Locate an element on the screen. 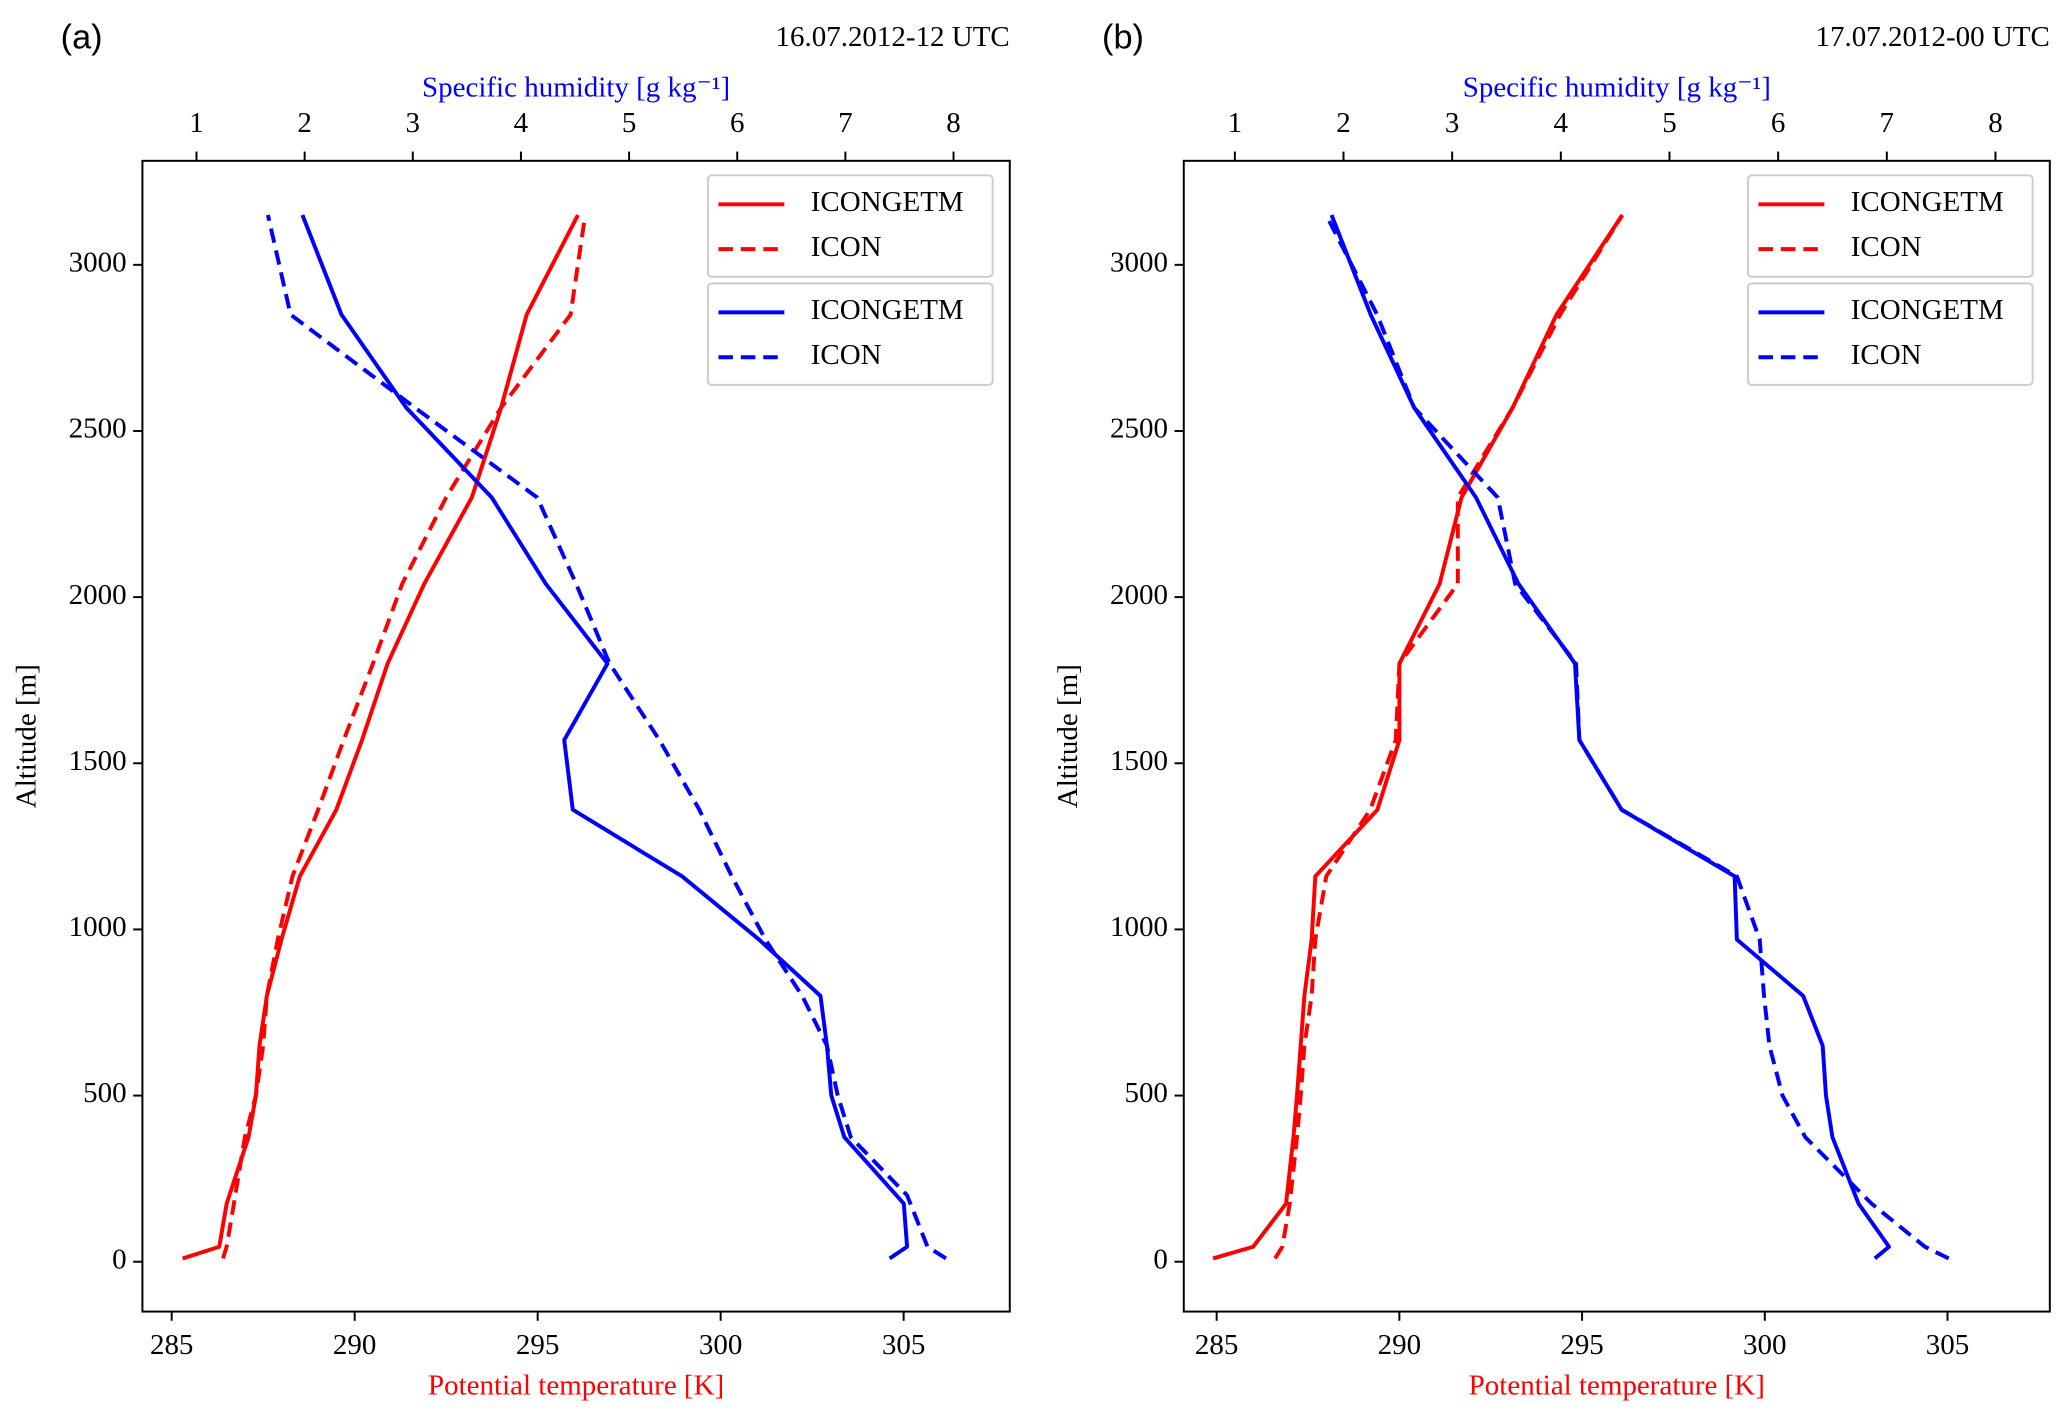  panel-title: 17.07.2012-00 UTC is located at coordinates (1933, 37).